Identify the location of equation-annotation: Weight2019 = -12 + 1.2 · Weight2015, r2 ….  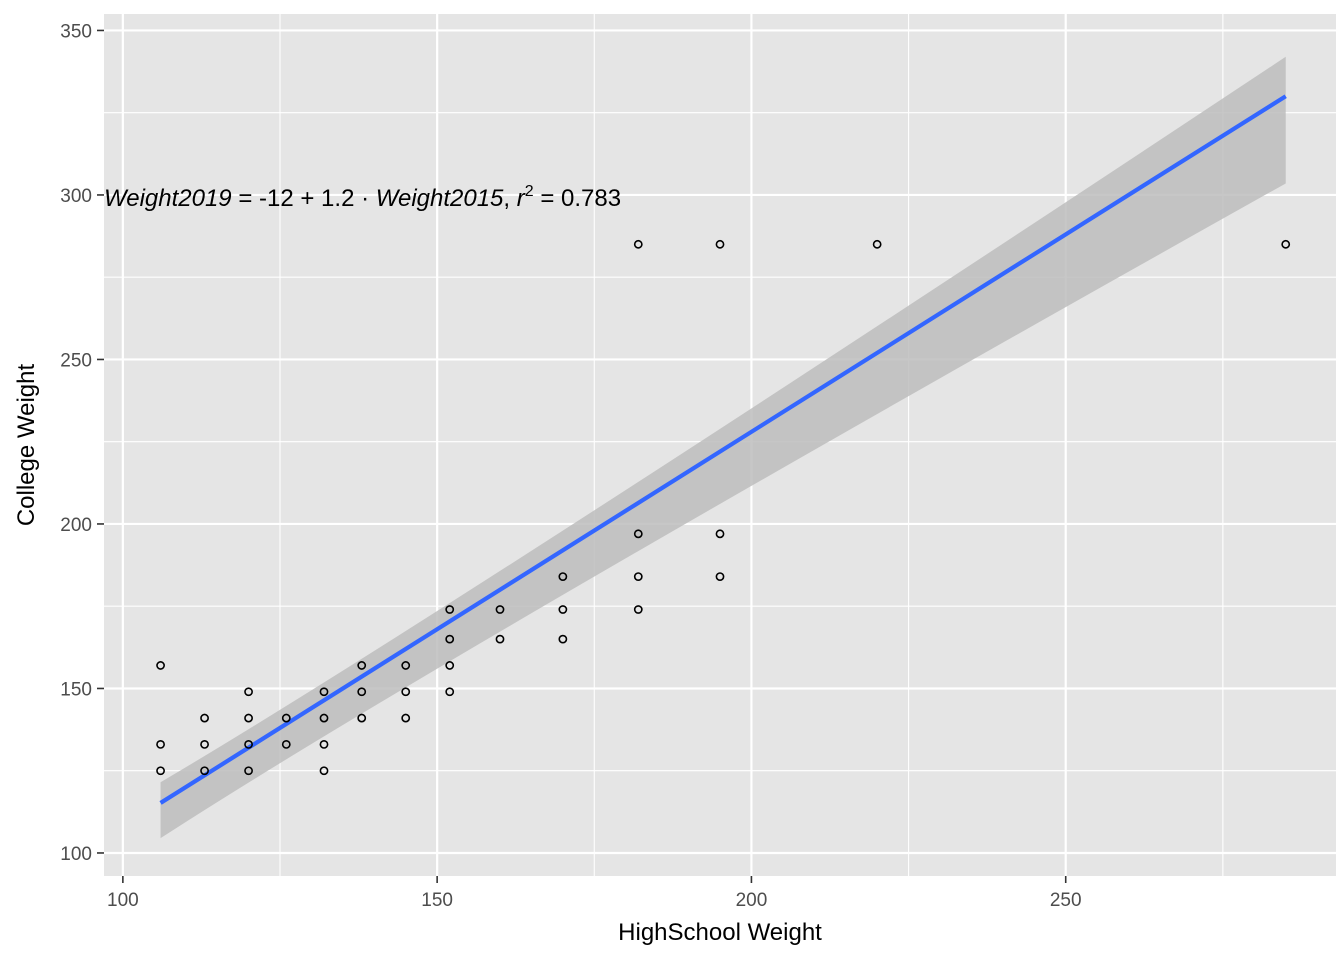
(362, 197).